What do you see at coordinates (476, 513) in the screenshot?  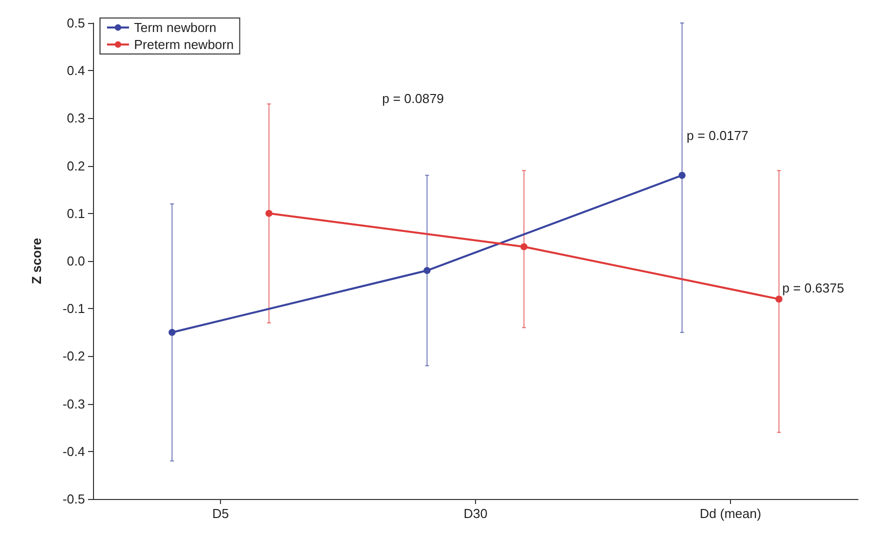 I see `x-tick-label: D30` at bounding box center [476, 513].